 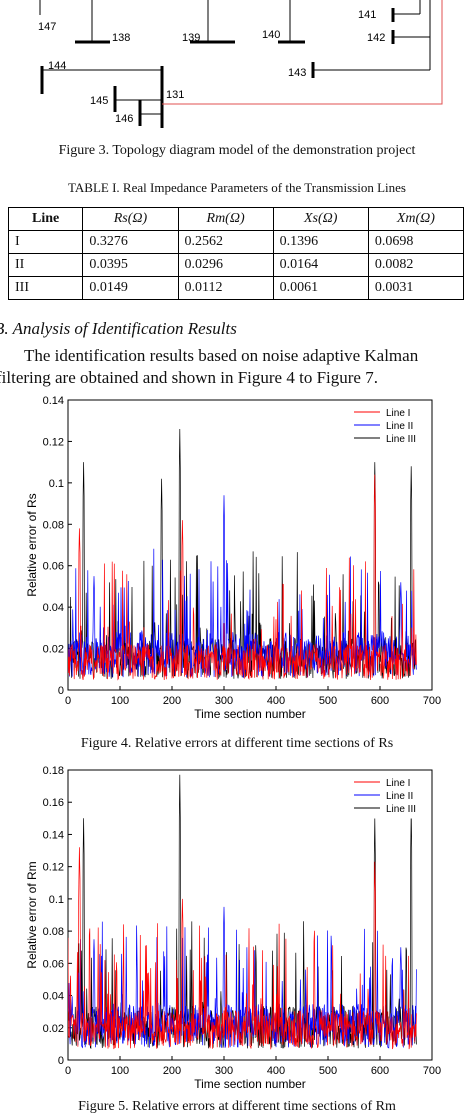 I want to click on table-header-row: Line Rs(Ω) Rm(Ω) Xs(Ω) Xm(Ω), so click(x=236, y=219).